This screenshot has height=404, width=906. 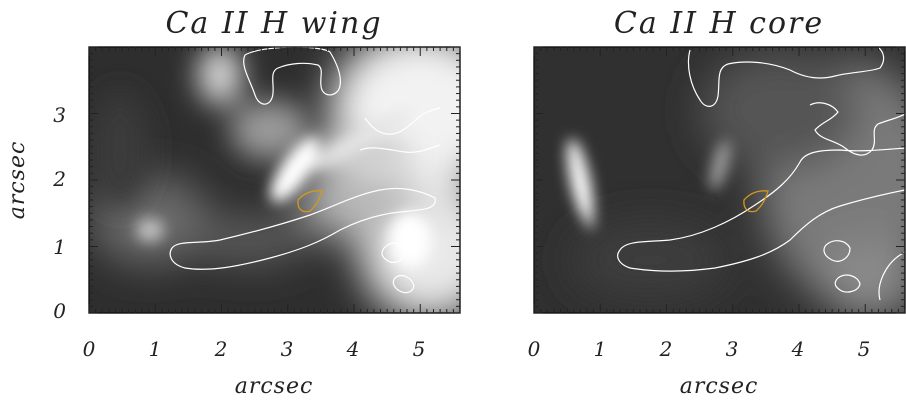 I want to click on panel-wing-ylabel: arcsec, so click(x=17, y=180).